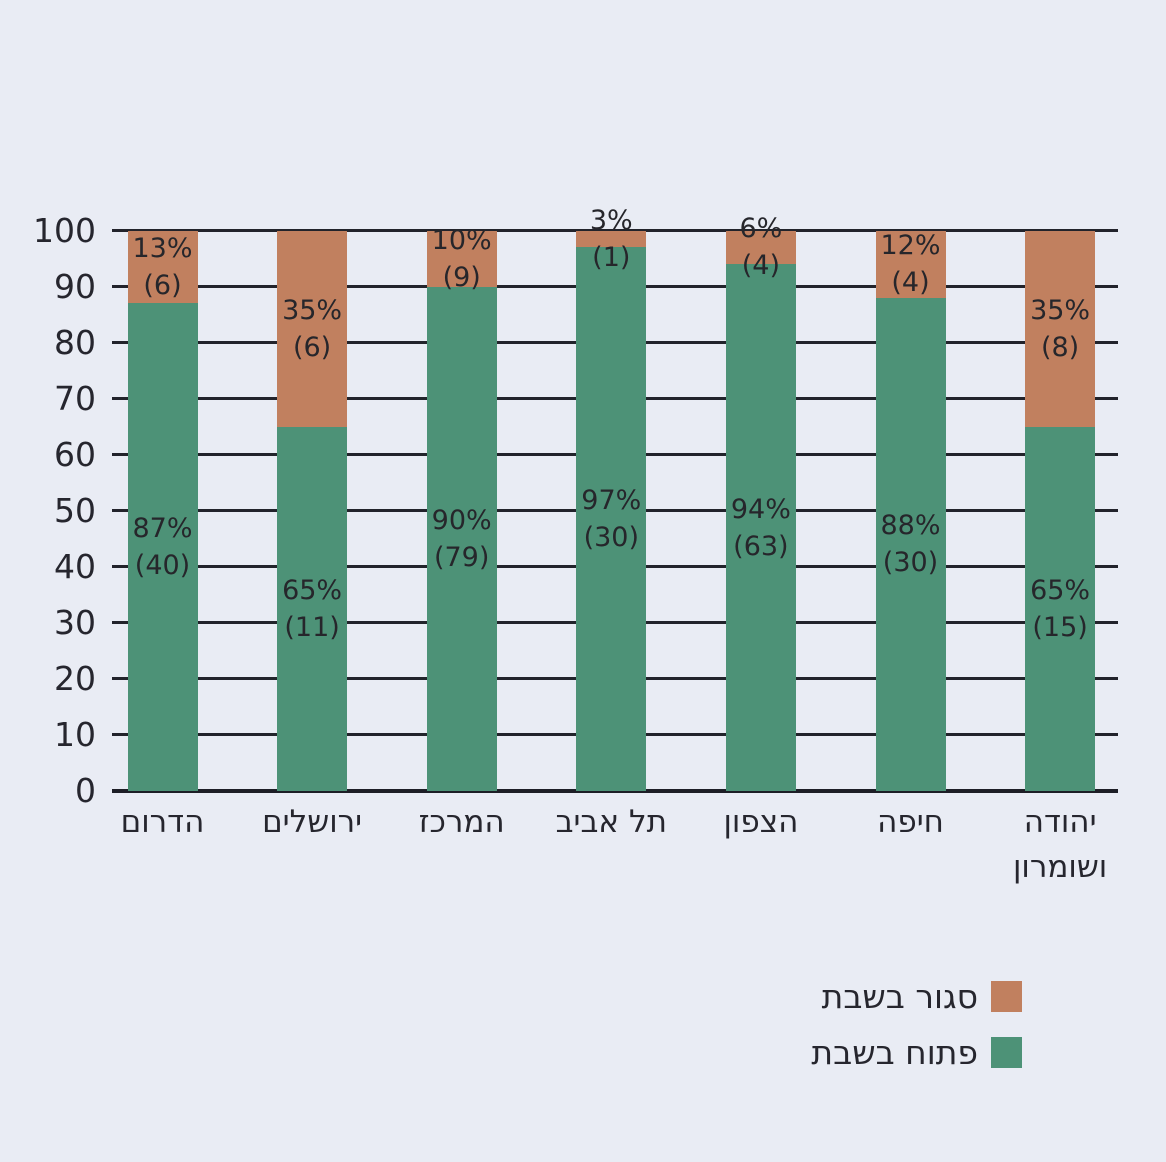 The image size is (1166, 1162). What do you see at coordinates (1060, 844) in the screenshot?
I see `x-axis-category-label: יהודה ושומרון` at bounding box center [1060, 844].